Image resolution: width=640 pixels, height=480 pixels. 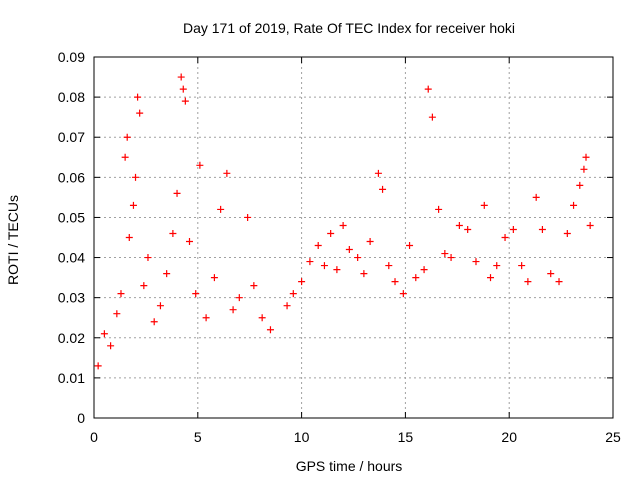 I want to click on y-tick-label: 0.05, so click(x=71, y=217).